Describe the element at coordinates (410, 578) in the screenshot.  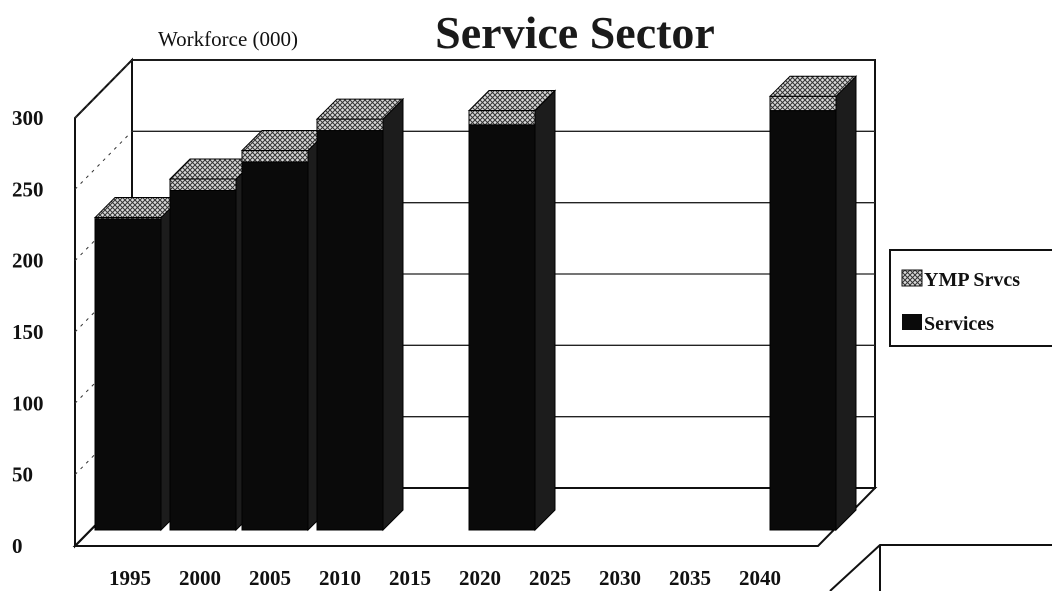
I see `x-tick-label: 2015` at that location.